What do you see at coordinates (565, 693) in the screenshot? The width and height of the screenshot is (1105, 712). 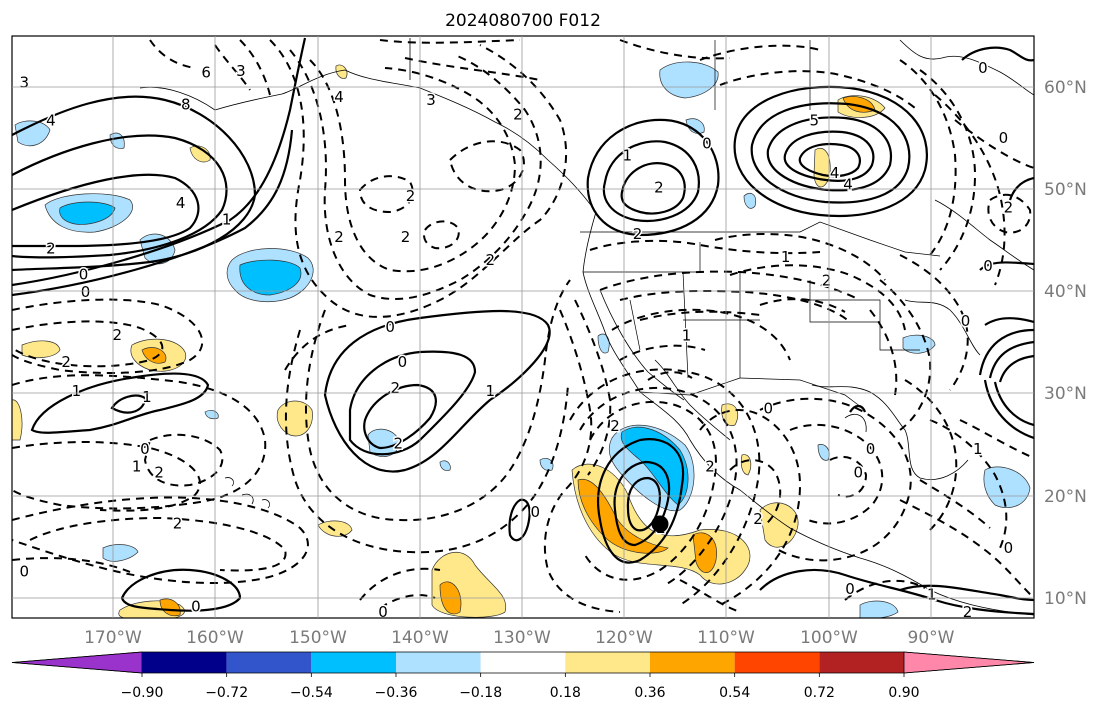 I see `colorbar-tick-label: 0.18` at bounding box center [565, 693].